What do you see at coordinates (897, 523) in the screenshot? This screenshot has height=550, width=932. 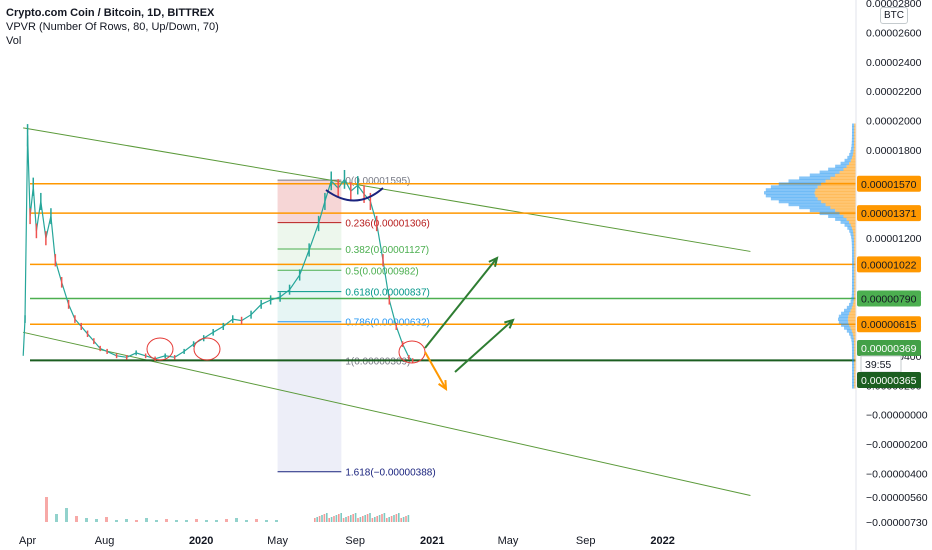 I see `y-tick-label: −0.00000730` at bounding box center [897, 523].